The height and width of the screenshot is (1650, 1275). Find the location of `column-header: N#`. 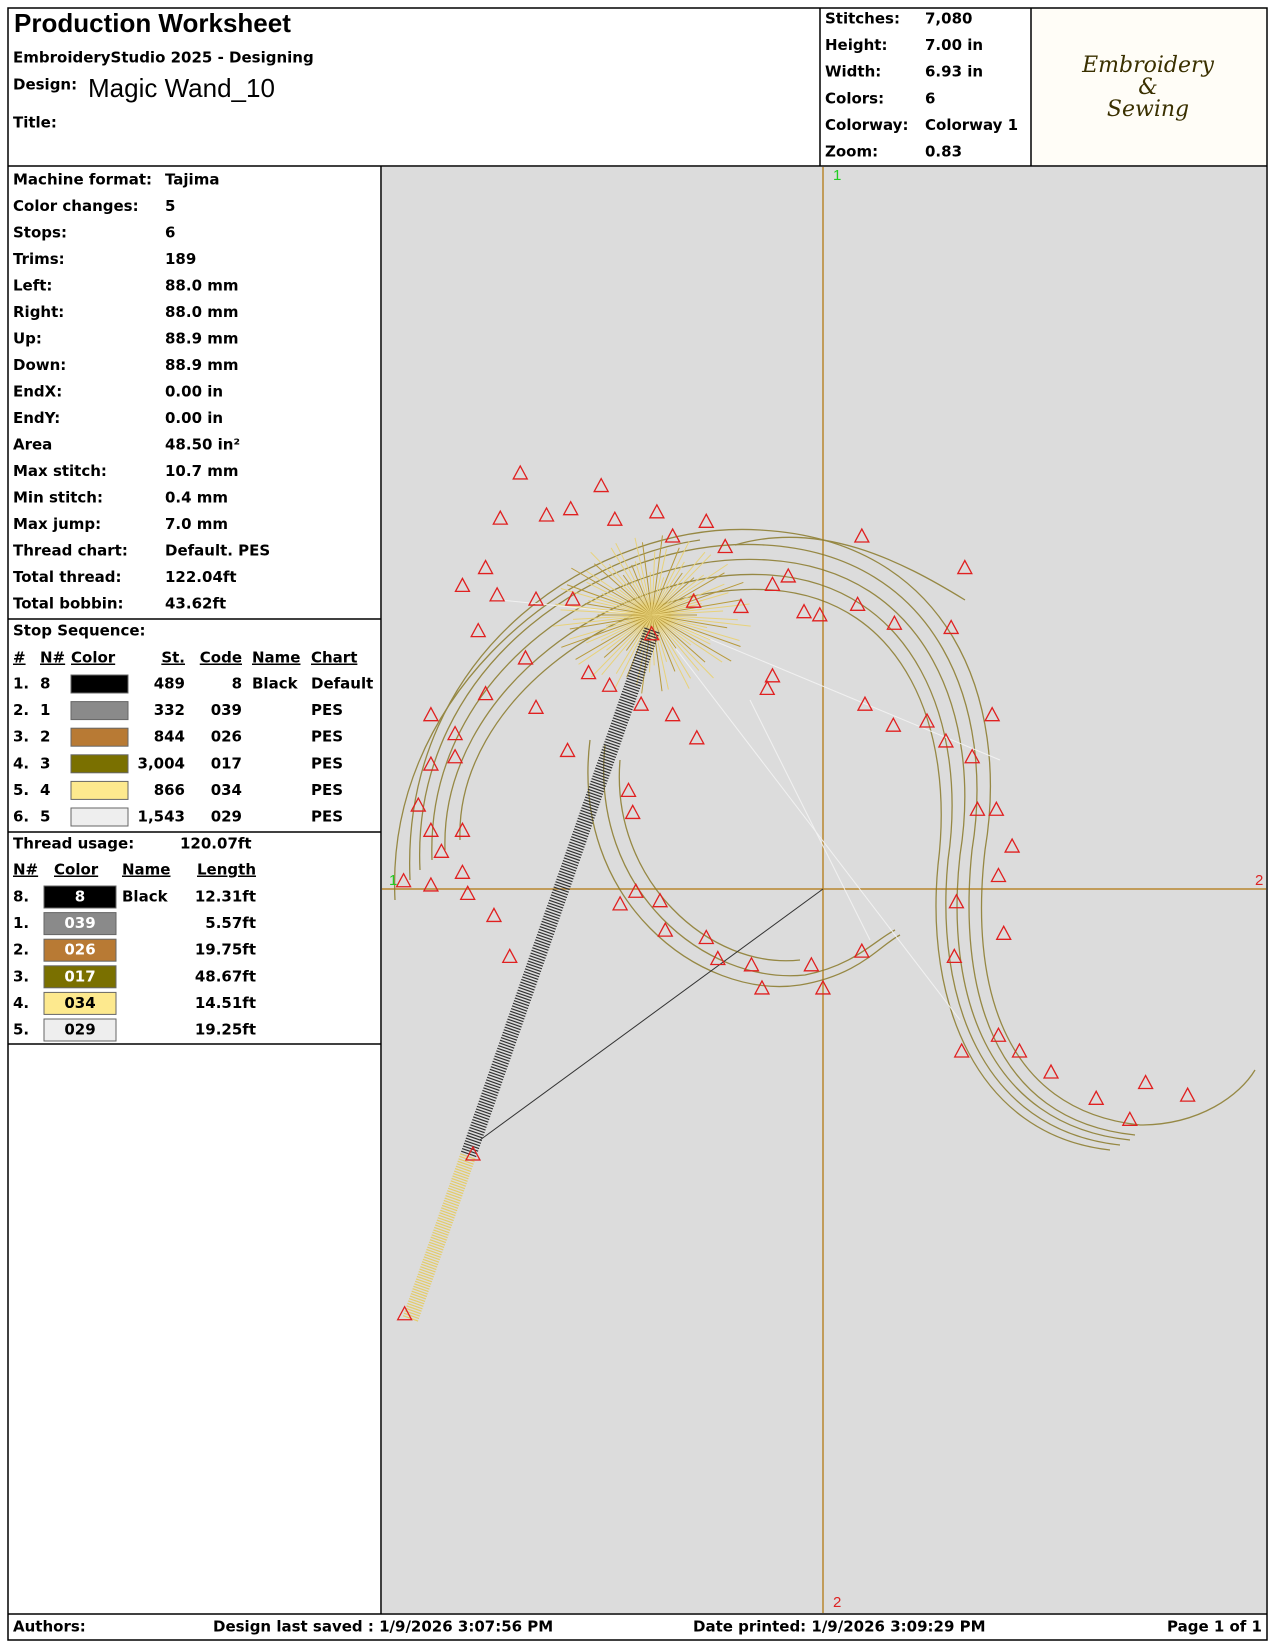

column-header: N# is located at coordinates (25, 870).